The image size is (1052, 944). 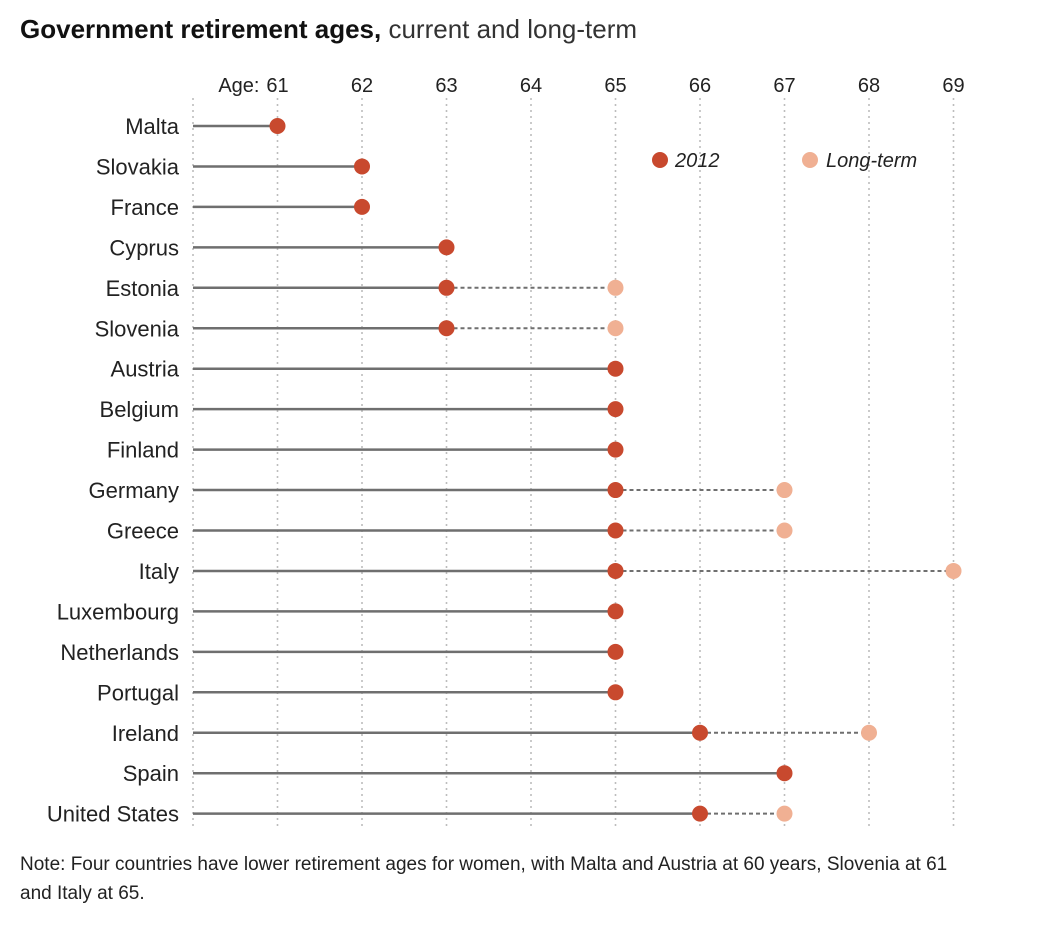 What do you see at coordinates (700, 86) in the screenshot?
I see `tick-label-66: 66` at bounding box center [700, 86].